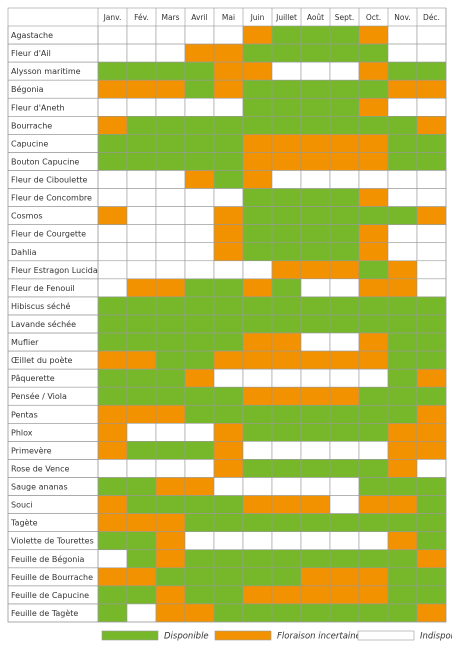  Describe the element at coordinates (40, 468) in the screenshot. I see `row-name: Rose de Vence` at that location.